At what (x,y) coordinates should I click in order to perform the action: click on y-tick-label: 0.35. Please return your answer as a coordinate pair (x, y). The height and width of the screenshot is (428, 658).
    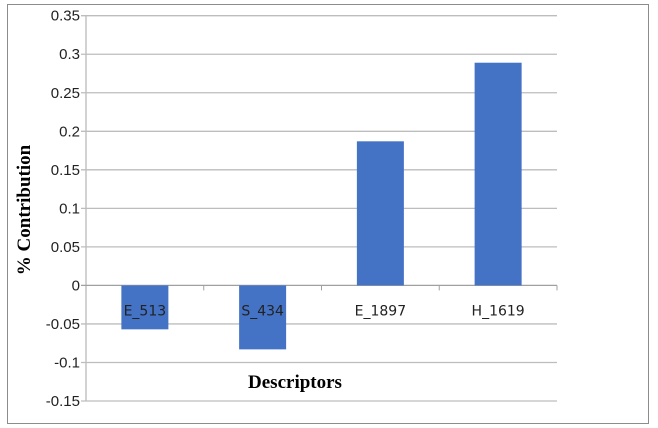
    Looking at the image, I should click on (65, 16).